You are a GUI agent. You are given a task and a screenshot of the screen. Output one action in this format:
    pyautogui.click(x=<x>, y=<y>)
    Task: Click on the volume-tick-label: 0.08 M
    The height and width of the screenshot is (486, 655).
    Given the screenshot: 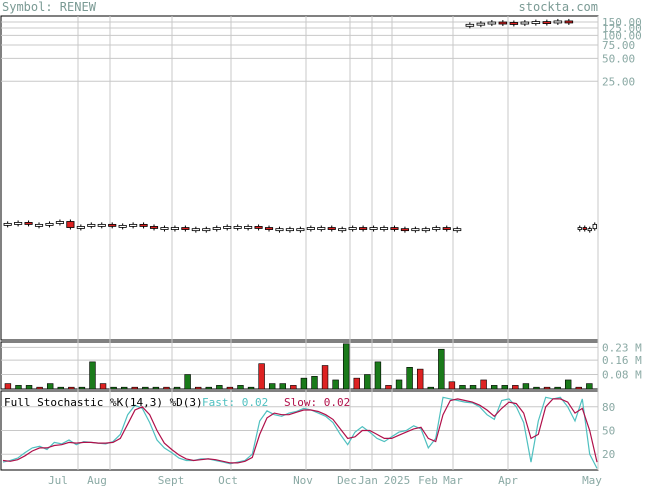 What is the action you would take?
    pyautogui.click(x=622, y=375)
    